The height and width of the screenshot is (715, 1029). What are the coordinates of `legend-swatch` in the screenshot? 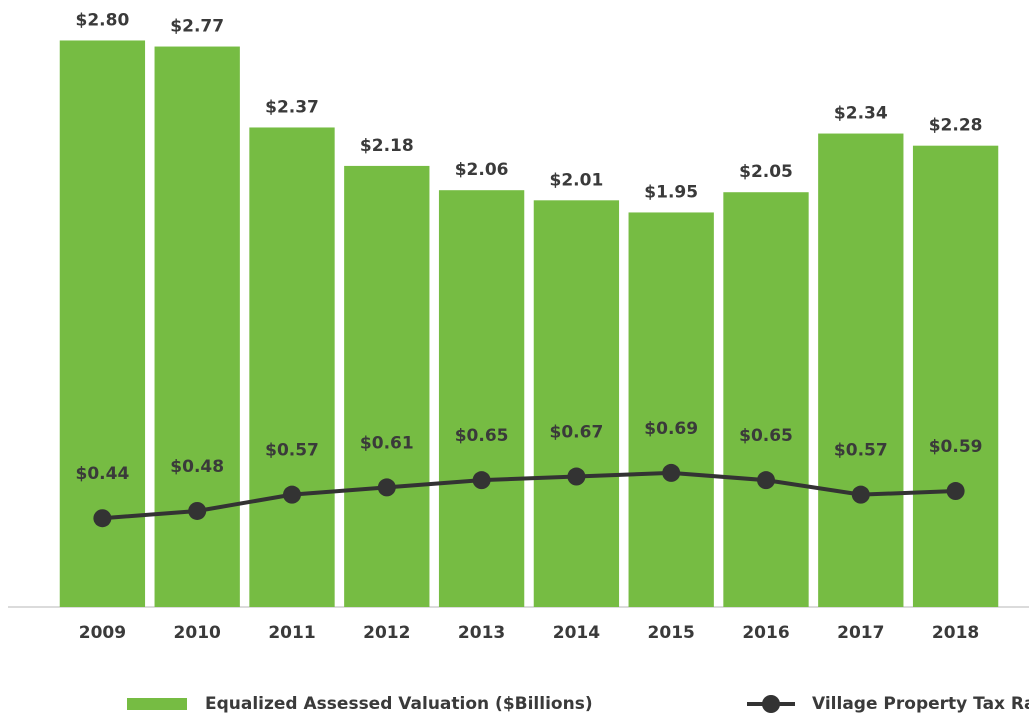 It's located at (157, 704).